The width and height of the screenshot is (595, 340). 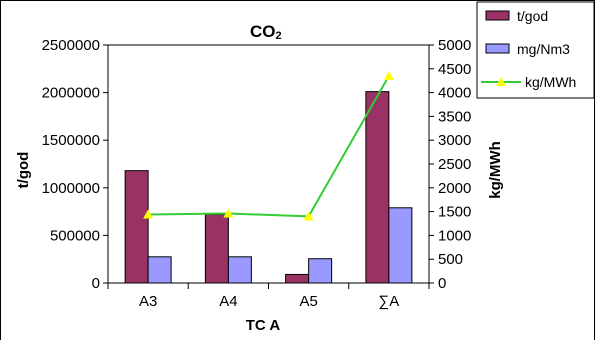 What do you see at coordinates (71, 140) in the screenshot?
I see `y-tick-label-left: 1500000` at bounding box center [71, 140].